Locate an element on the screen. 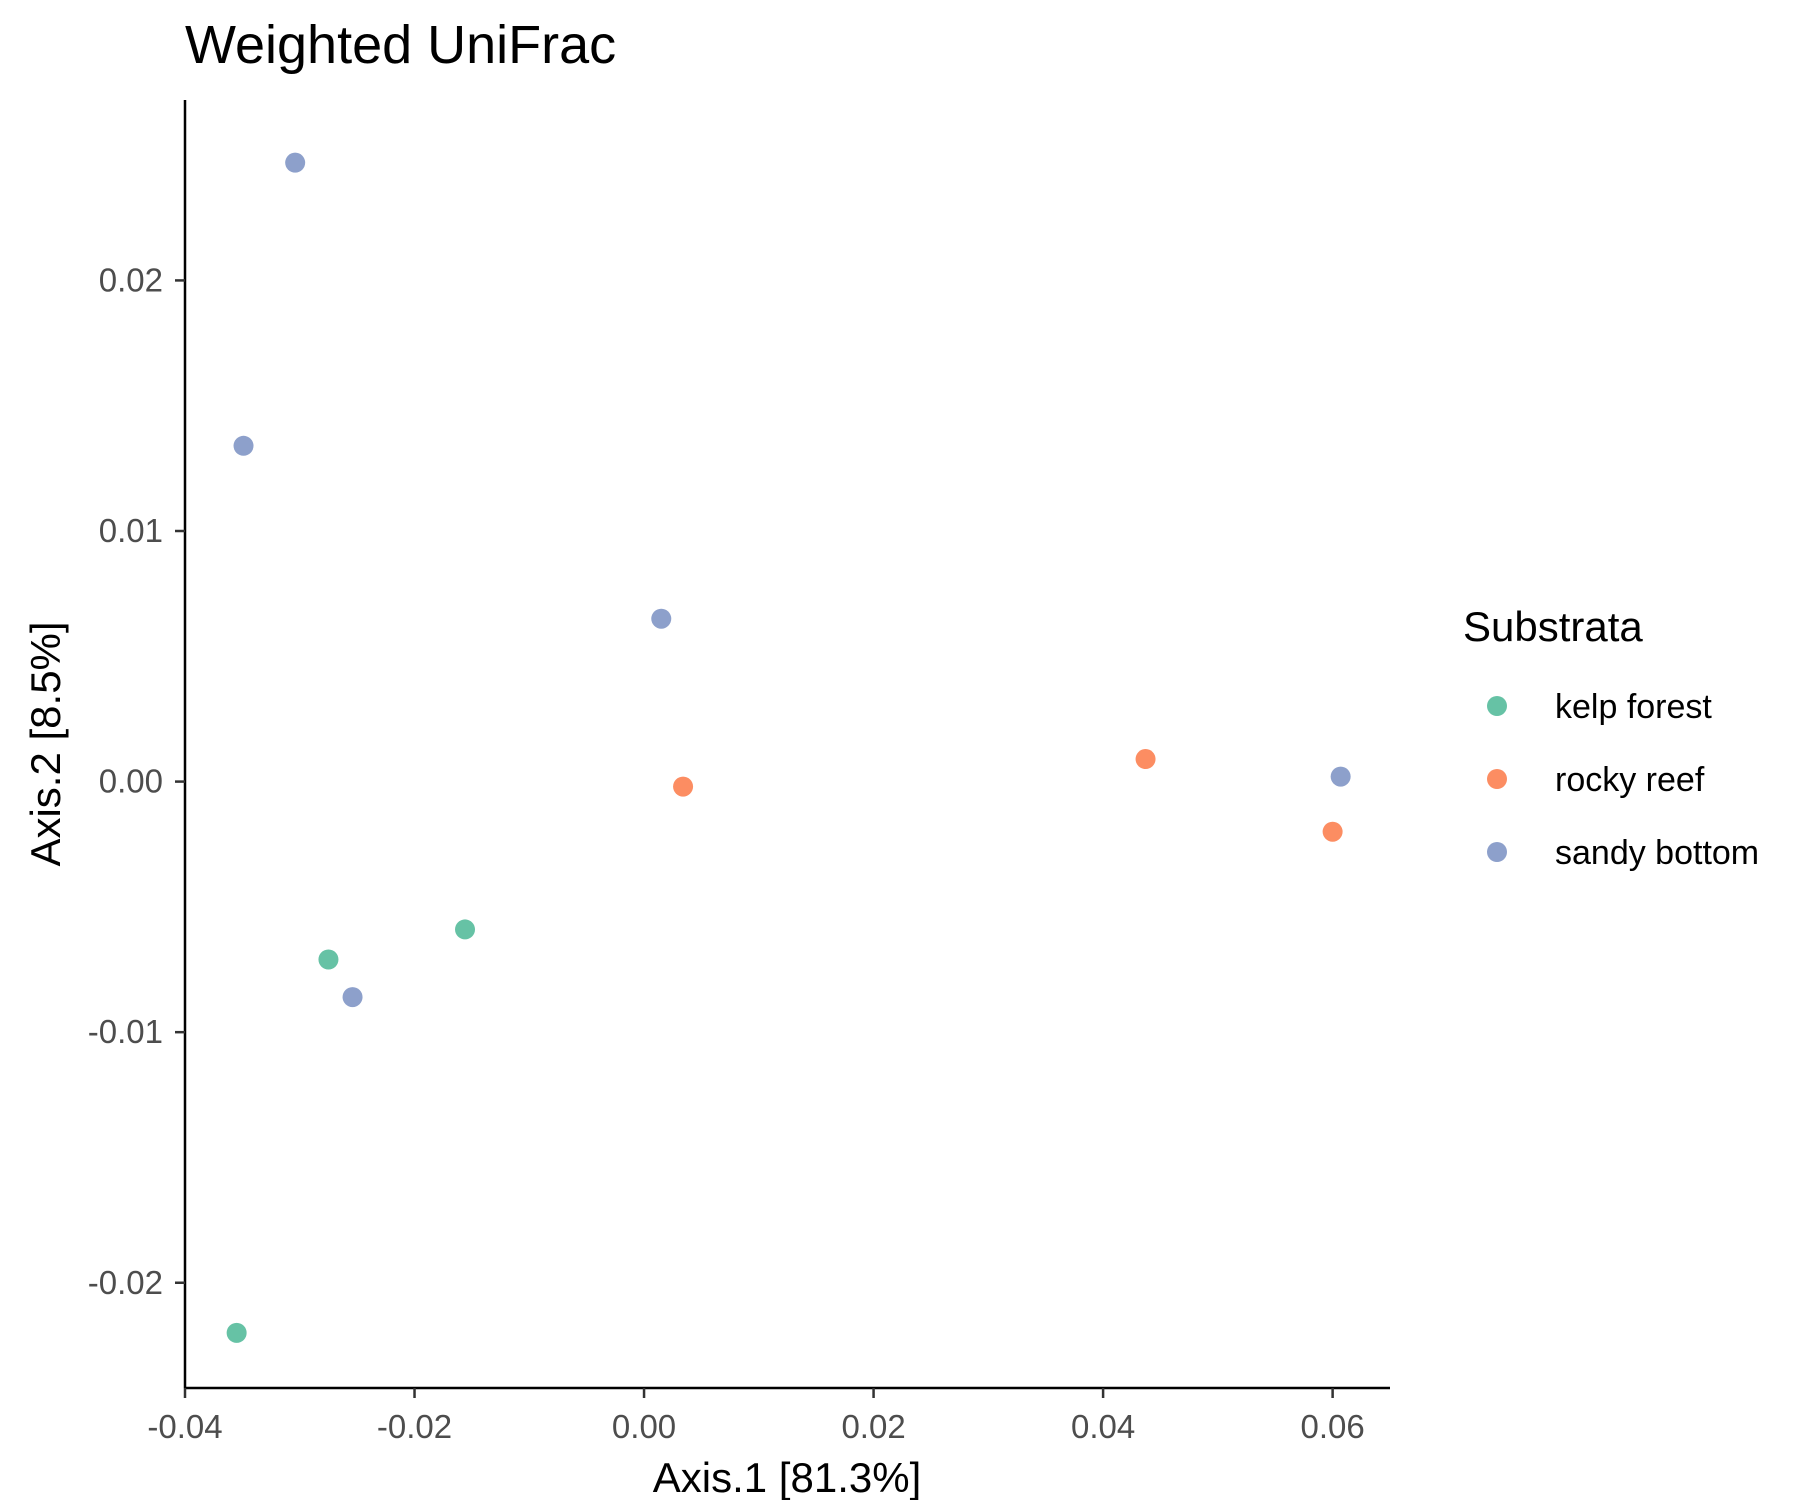 The image size is (1800, 1500). legend-items: kelp forest rocky reef sandy bottom is located at coordinates (1623, 780).